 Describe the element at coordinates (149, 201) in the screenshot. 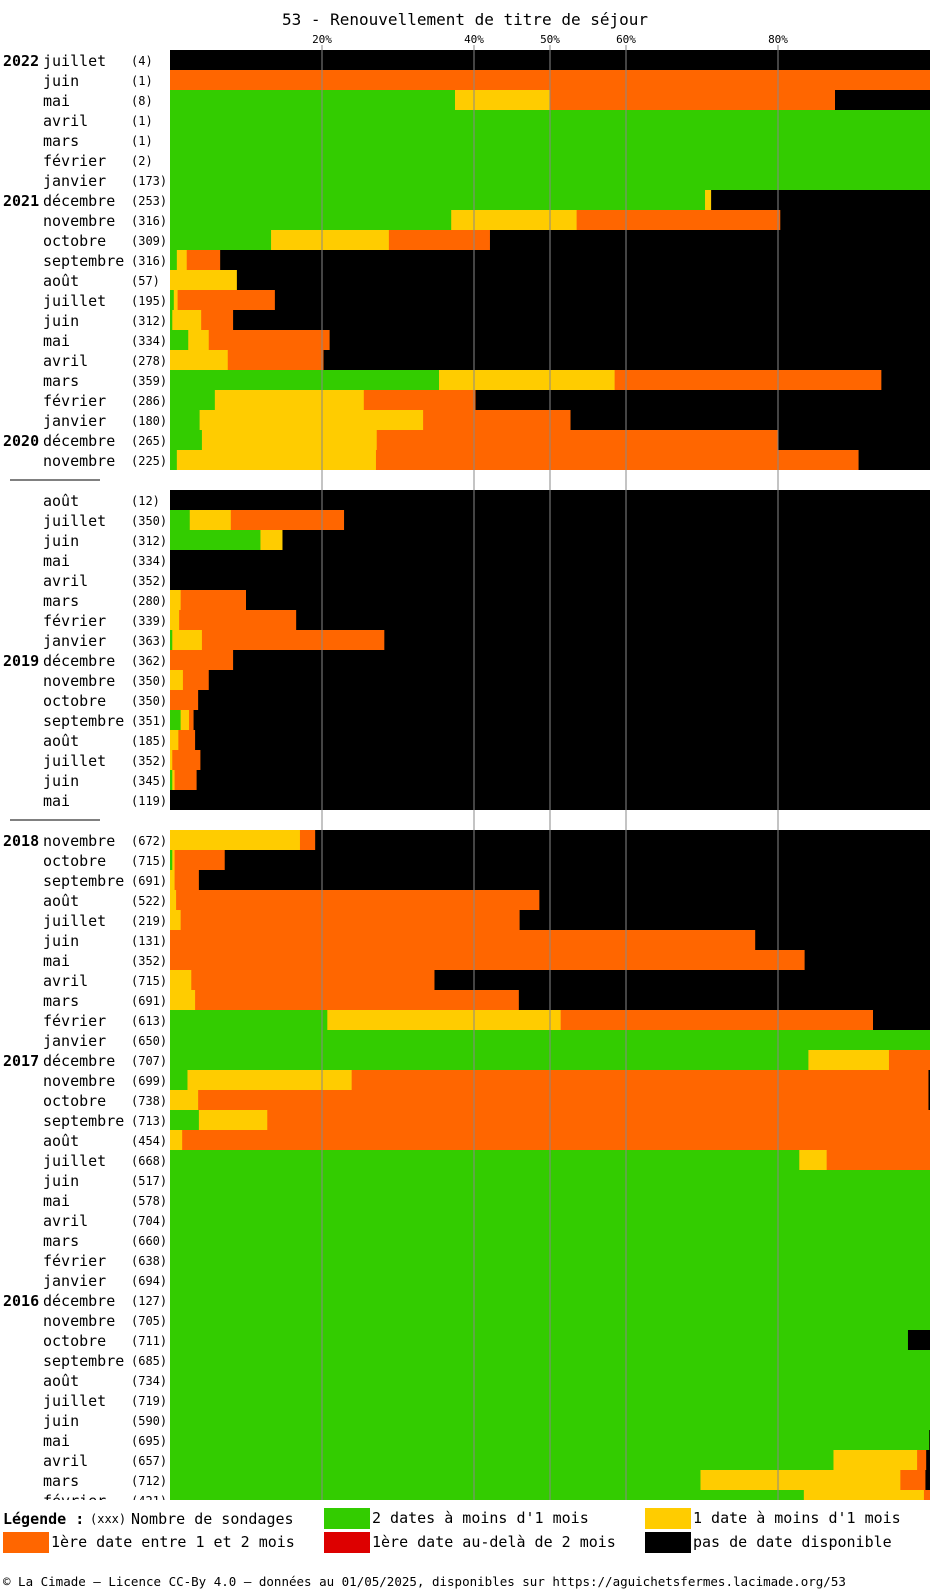

I see `count-label: (253)` at that location.